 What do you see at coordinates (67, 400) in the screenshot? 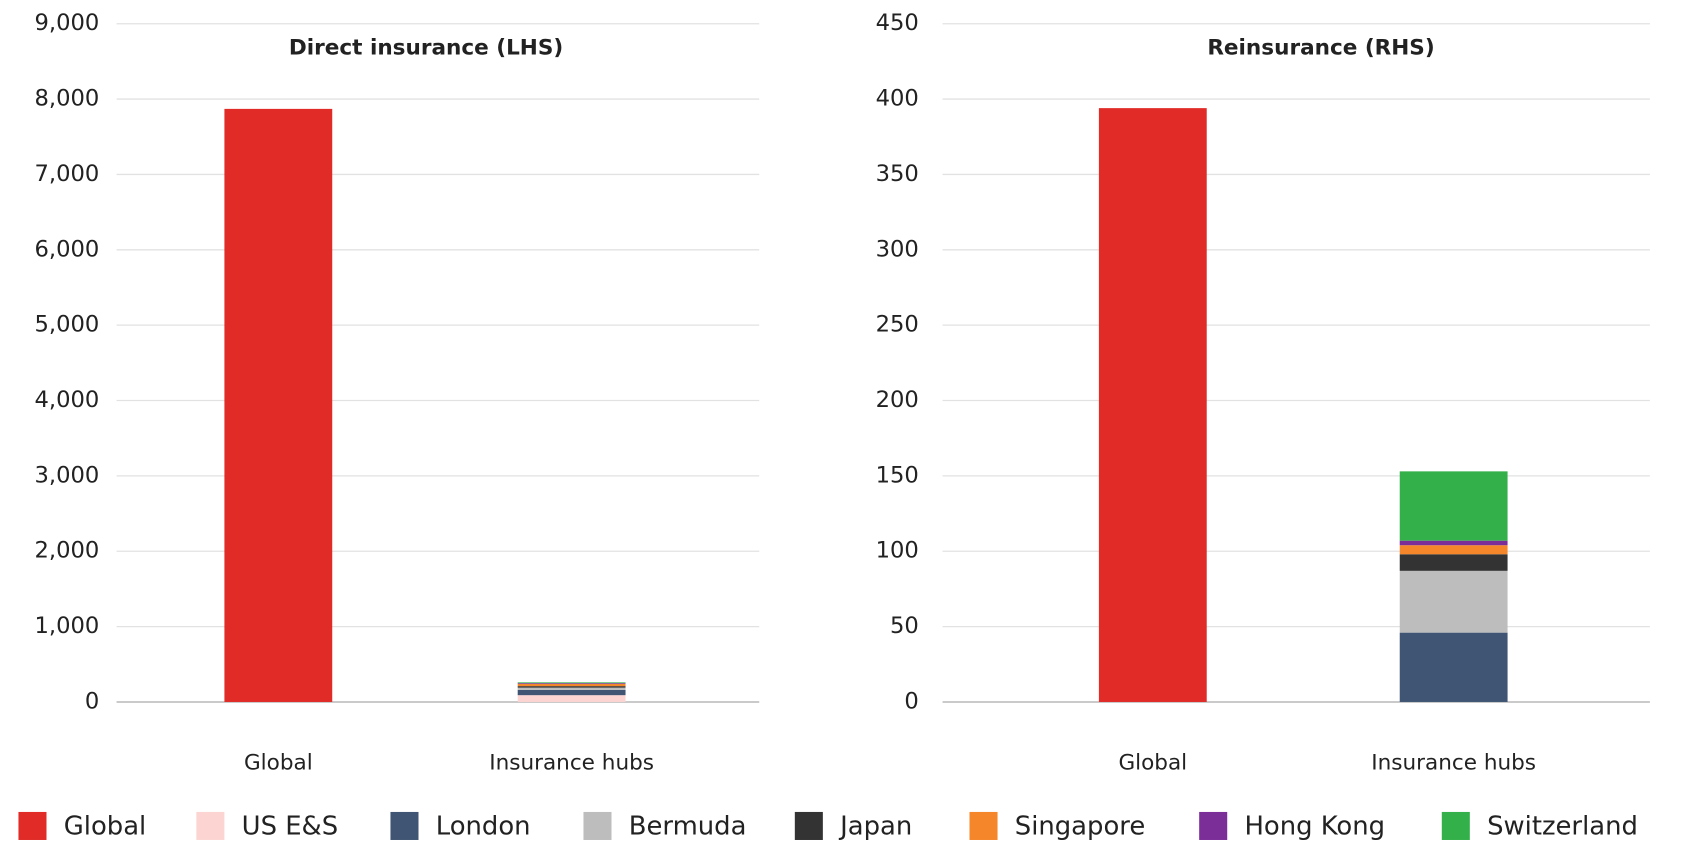
I see `y-tick-label: 4,000` at bounding box center [67, 400].